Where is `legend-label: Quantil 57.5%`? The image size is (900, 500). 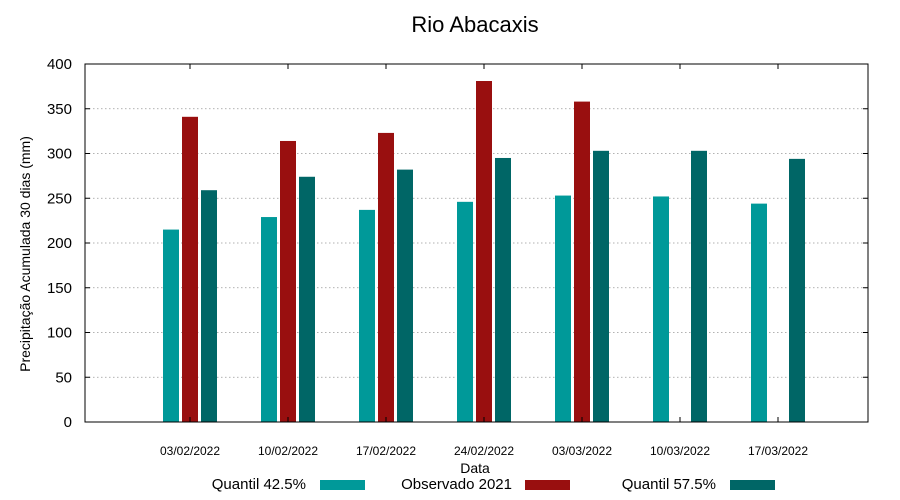
legend-label: Quantil 57.5% is located at coordinates (669, 484).